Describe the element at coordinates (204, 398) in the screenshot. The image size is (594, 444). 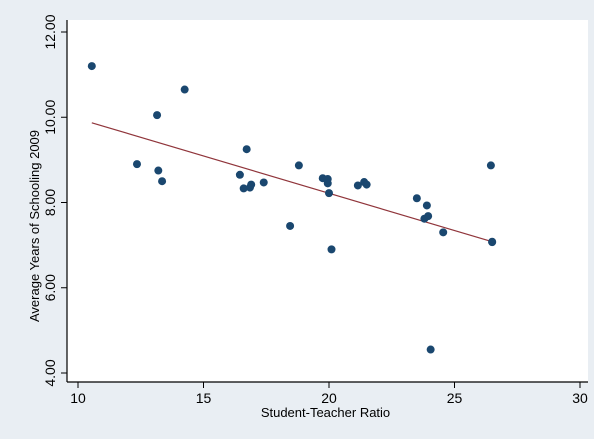
I see `x-tick-label: 15` at that location.